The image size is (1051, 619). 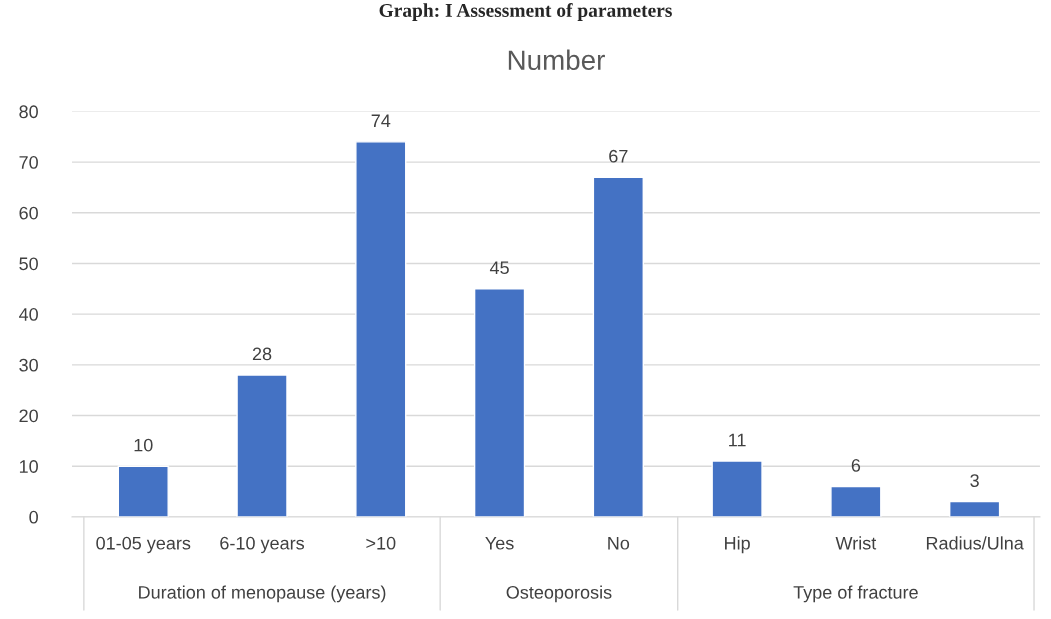 I want to click on data-label: 11, so click(x=737, y=440).